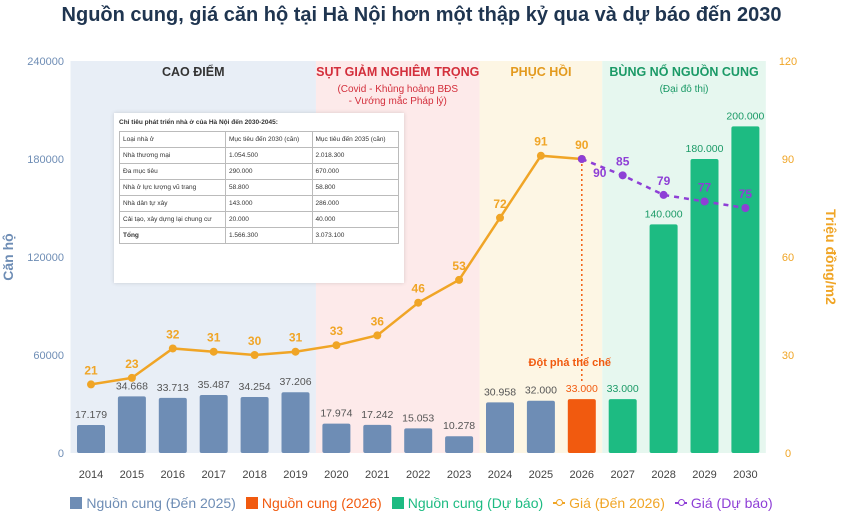 This screenshot has width=843, height=519. Describe the element at coordinates (255, 341) in the screenshot. I see `price-value-label: 30` at that location.